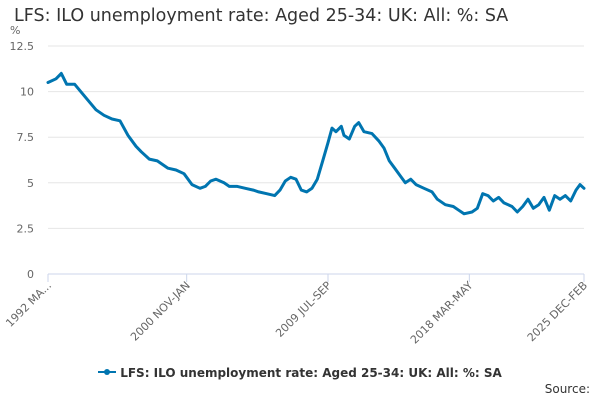  I want to click on y-tick-label: 10, so click(27, 92).